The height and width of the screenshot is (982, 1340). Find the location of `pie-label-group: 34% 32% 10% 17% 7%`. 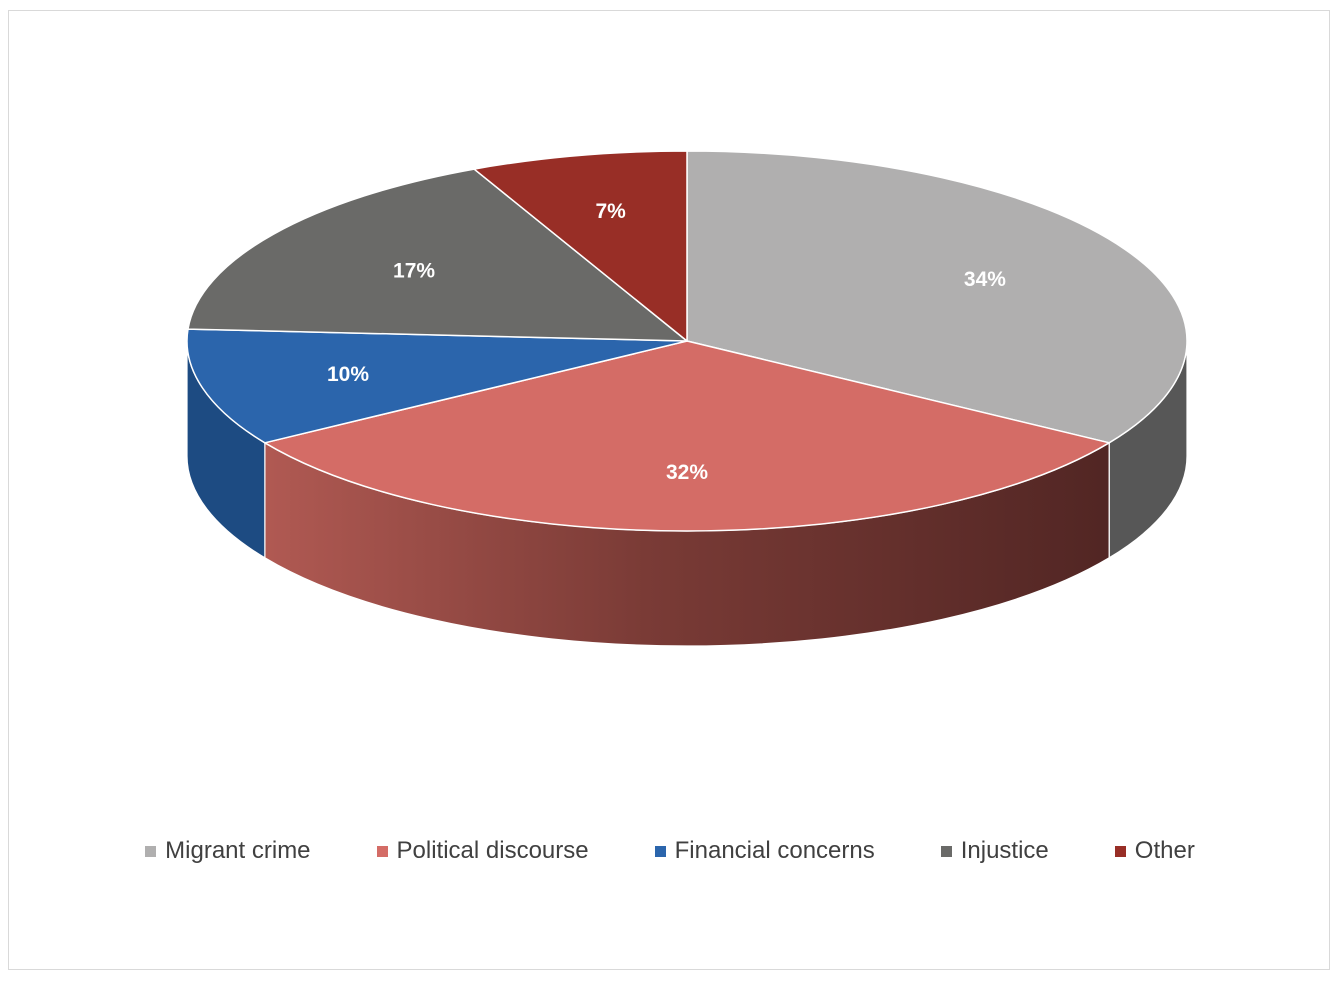

pie-label-group: 34% 32% 10% 17% 7% is located at coordinates (666, 342).